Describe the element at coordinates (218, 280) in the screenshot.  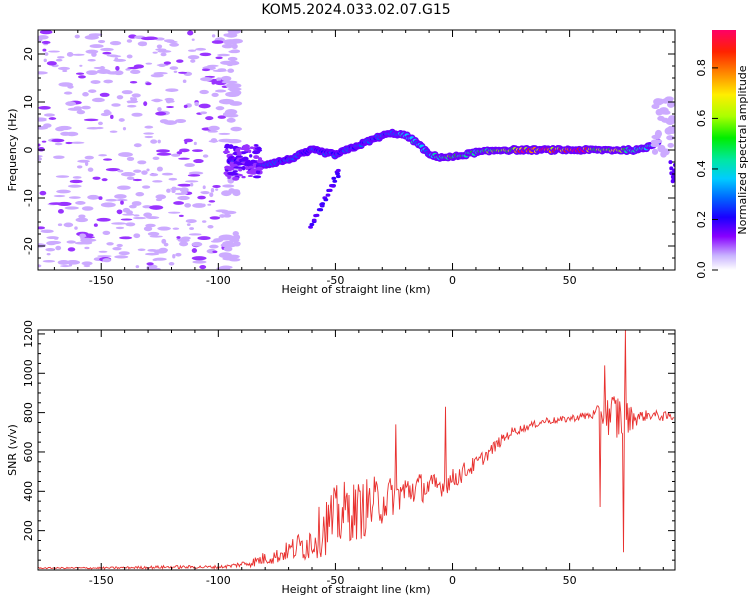
I see `spectrogram-x-tick-label: -100` at that location.